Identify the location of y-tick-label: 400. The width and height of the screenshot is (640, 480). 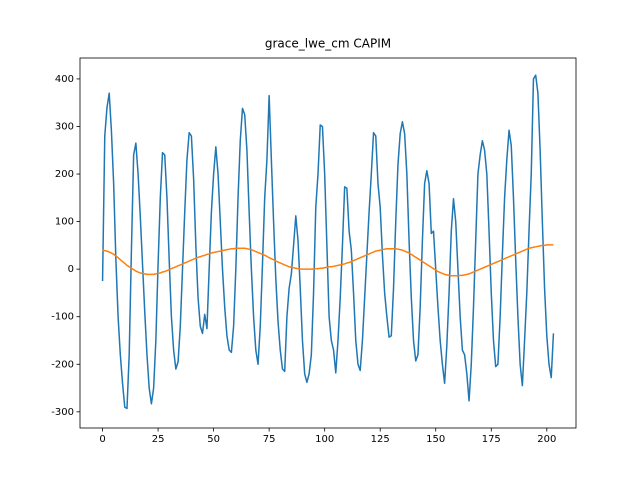
(64, 79).